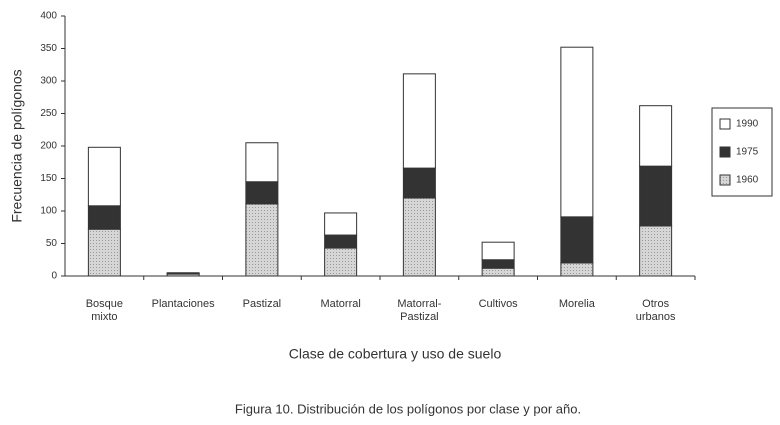 The height and width of the screenshot is (425, 780). What do you see at coordinates (262, 304) in the screenshot?
I see `x-tick-label: Pastizal` at bounding box center [262, 304].